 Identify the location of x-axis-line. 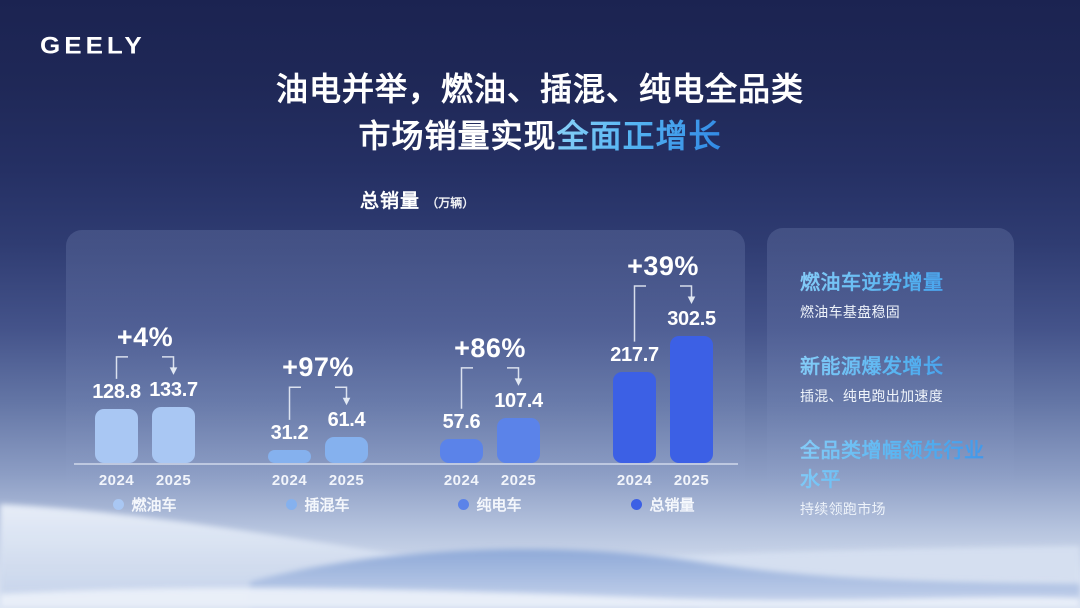
(406, 464).